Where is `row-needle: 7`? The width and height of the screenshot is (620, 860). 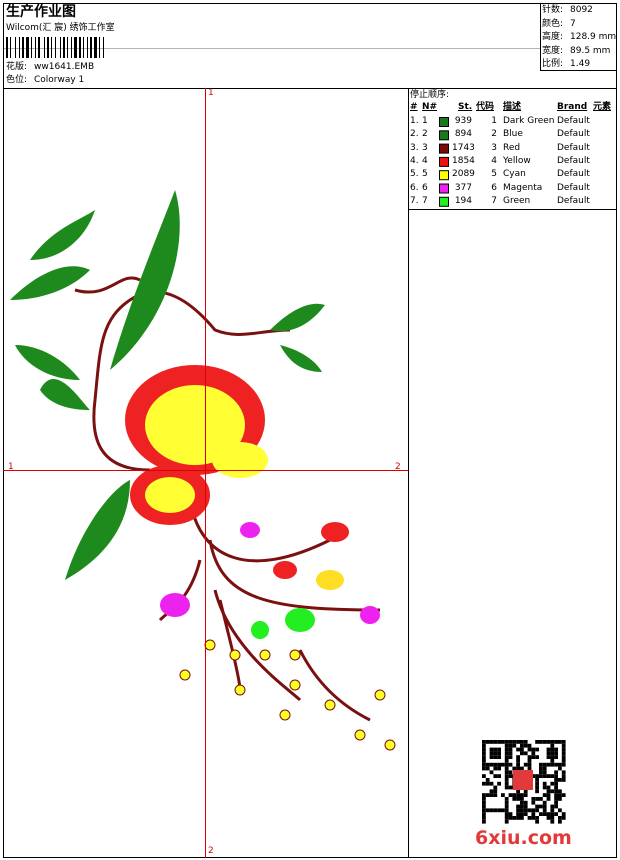 row-needle: 7 is located at coordinates (425, 200).